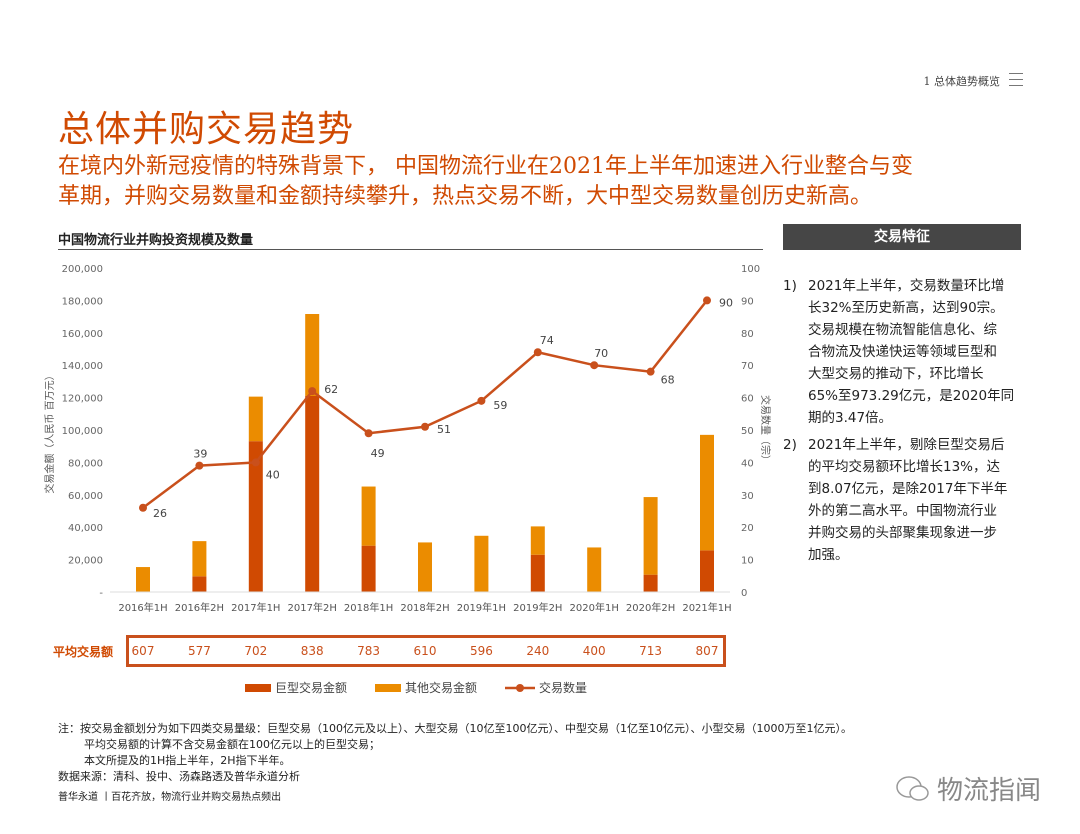 The image size is (1080, 834). What do you see at coordinates (902, 330) in the screenshot?
I see `item-text-line: 交易规模在物流智能信息化、综` at bounding box center [902, 330].